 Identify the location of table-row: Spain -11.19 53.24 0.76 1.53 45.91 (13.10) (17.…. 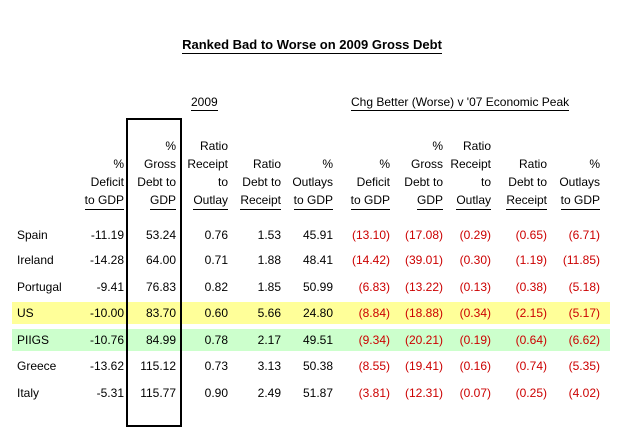
(311, 235).